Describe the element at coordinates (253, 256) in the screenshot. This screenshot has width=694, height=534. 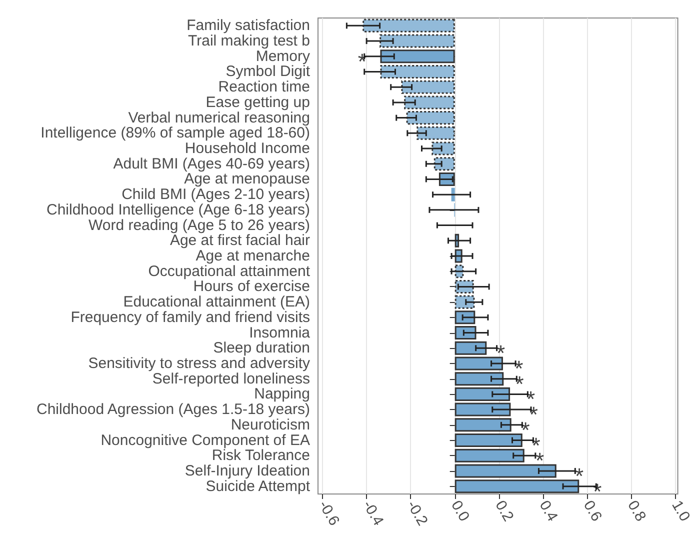
I see `y-tick-label: Age at menarche` at that location.